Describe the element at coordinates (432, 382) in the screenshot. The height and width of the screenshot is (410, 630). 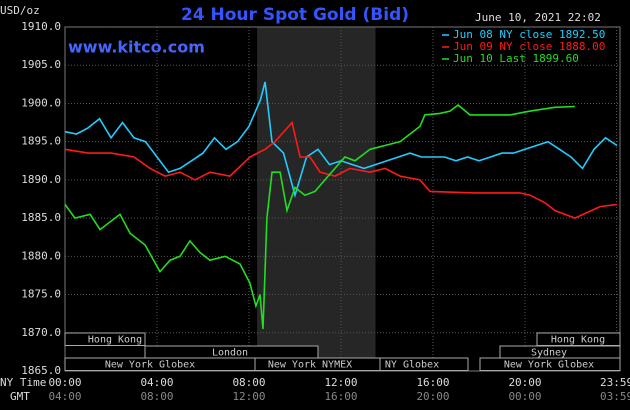
I see `x-tick-label: 16:00` at that location.